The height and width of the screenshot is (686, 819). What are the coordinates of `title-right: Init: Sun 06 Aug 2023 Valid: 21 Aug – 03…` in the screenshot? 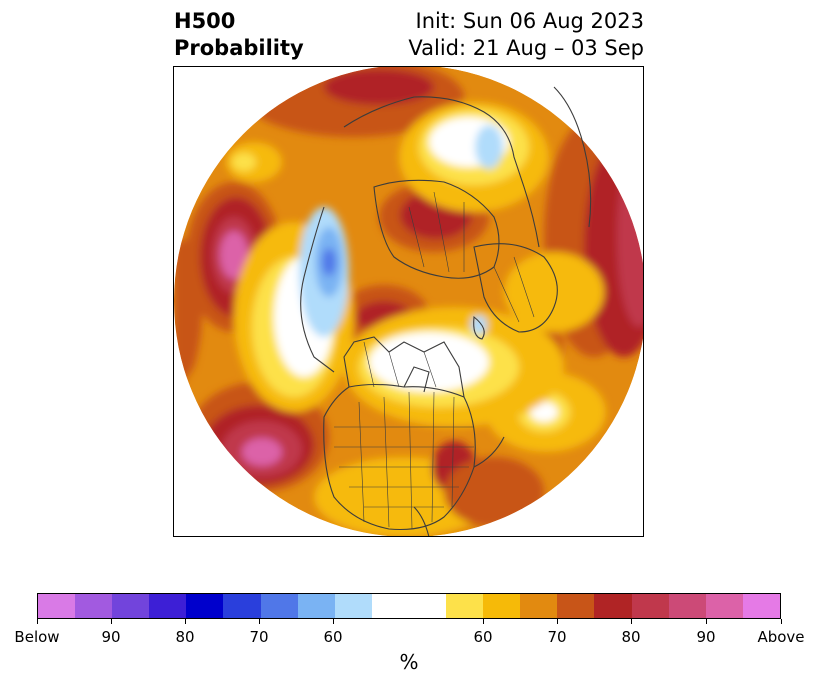 It's located at (526, 35).